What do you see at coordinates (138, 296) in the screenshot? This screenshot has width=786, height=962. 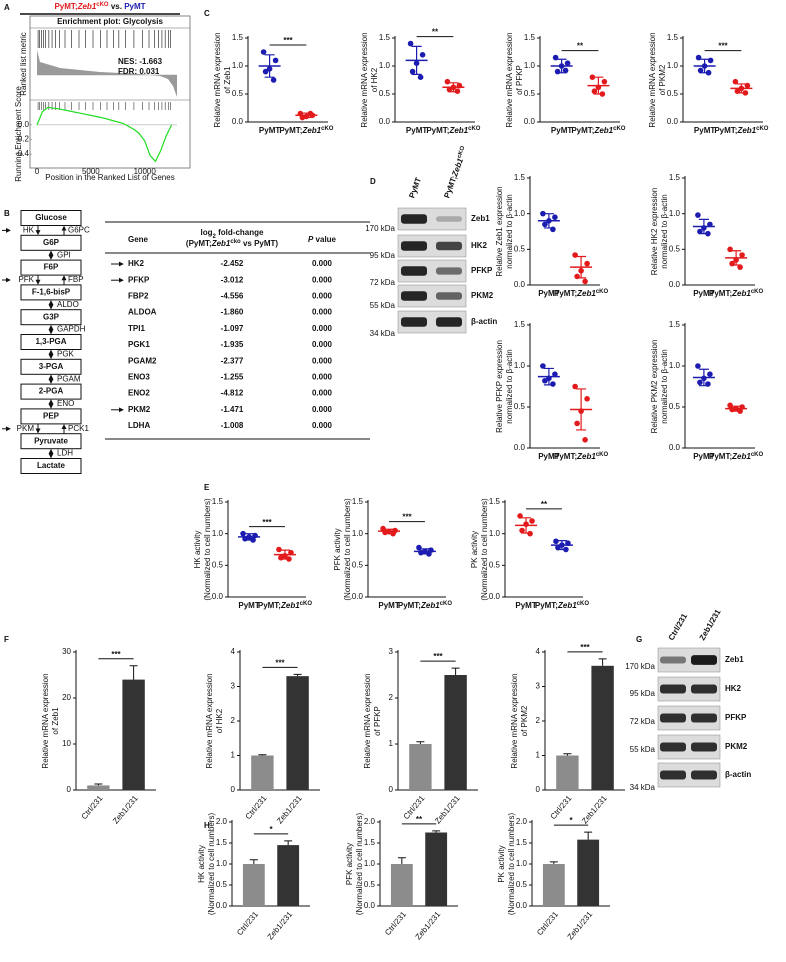 I see `table-cell: FBP2` at bounding box center [138, 296].